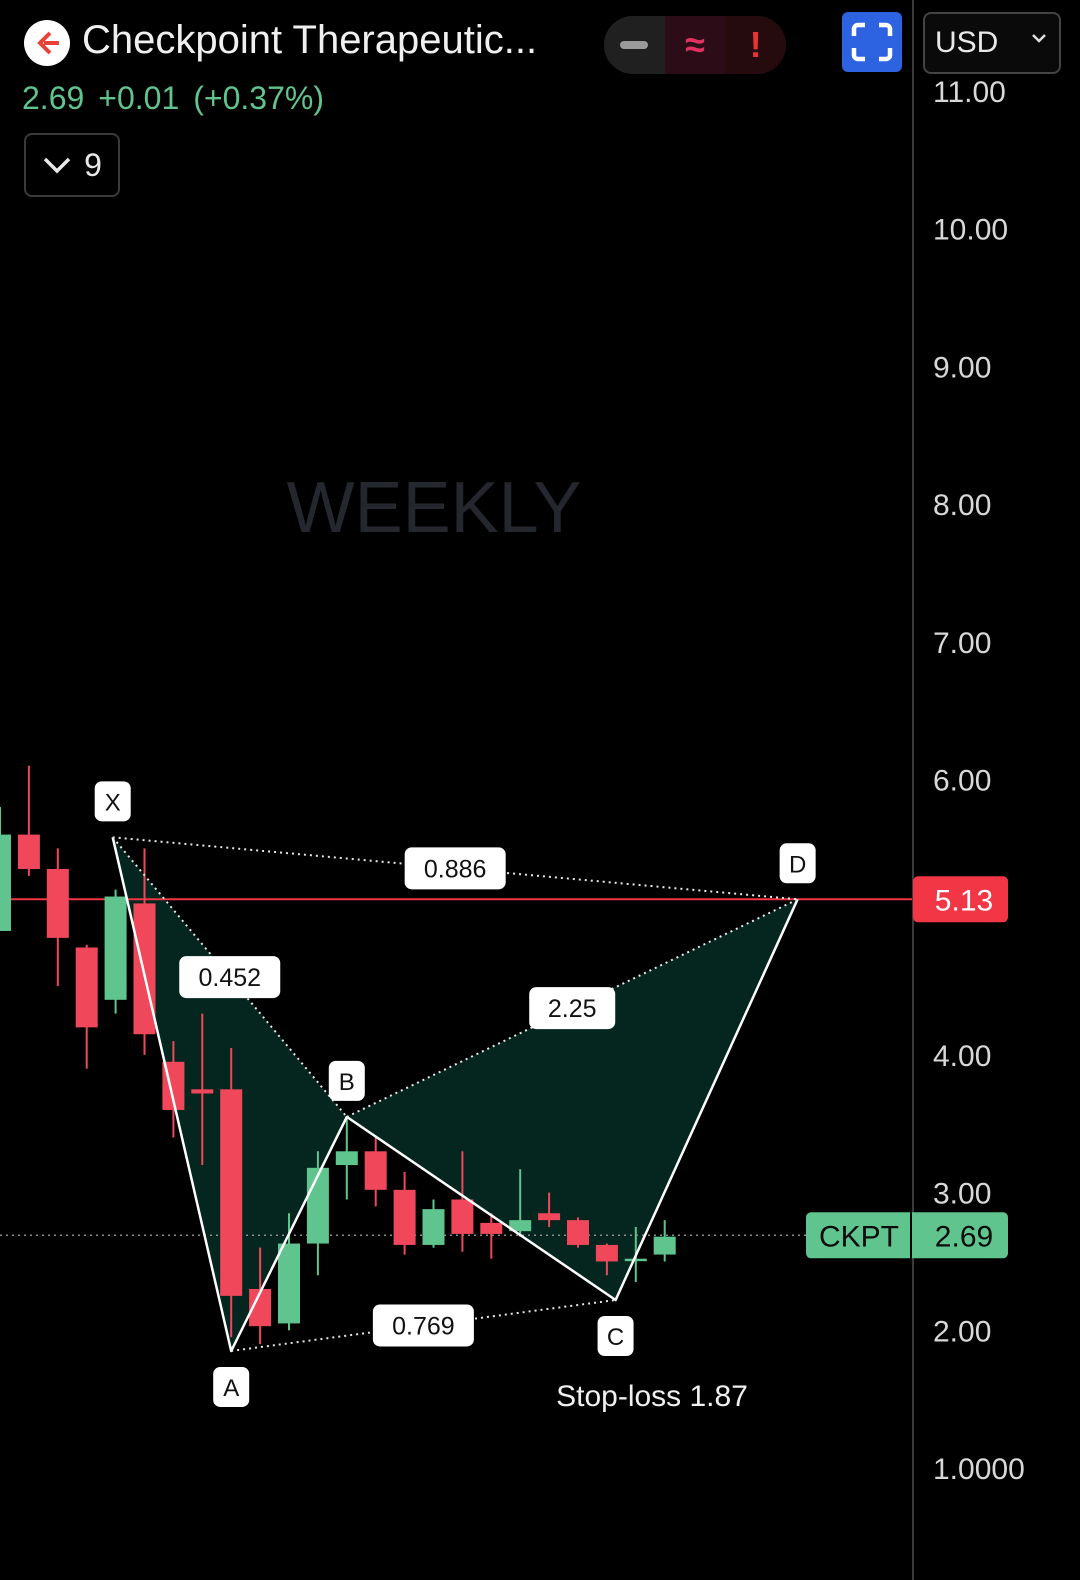  I want to click on point-label-C: C, so click(615, 1336).